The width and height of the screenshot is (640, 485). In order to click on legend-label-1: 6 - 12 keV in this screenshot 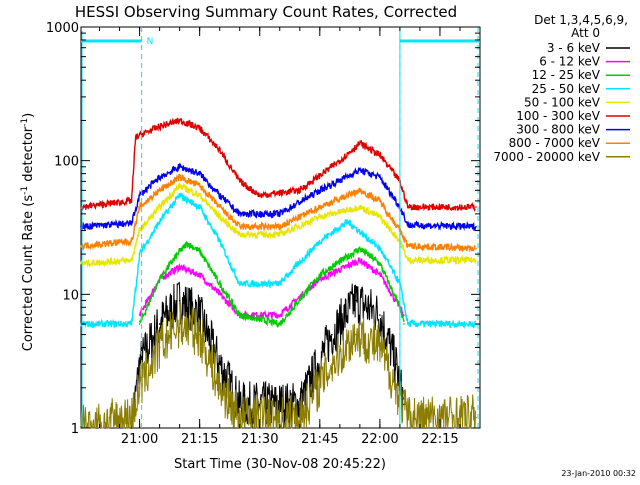, I will do `click(570, 62)`.